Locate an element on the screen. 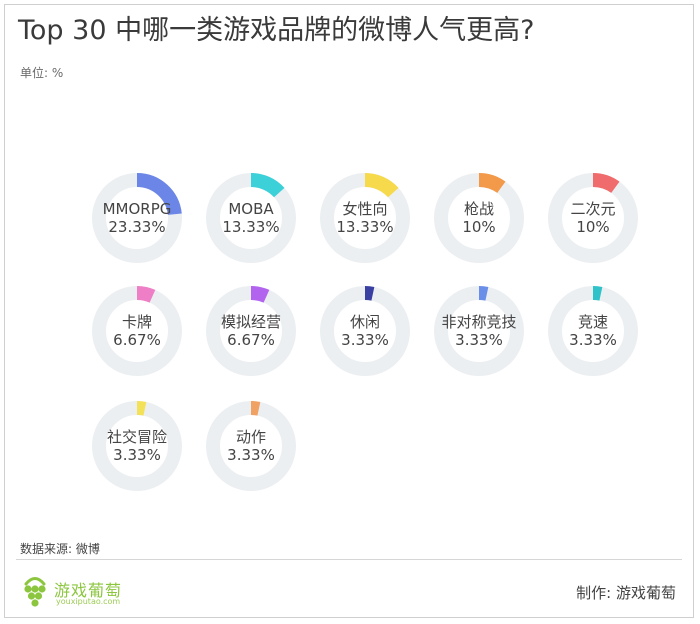 The height and width of the screenshot is (624, 700). grape-icon is located at coordinates (35, 592).